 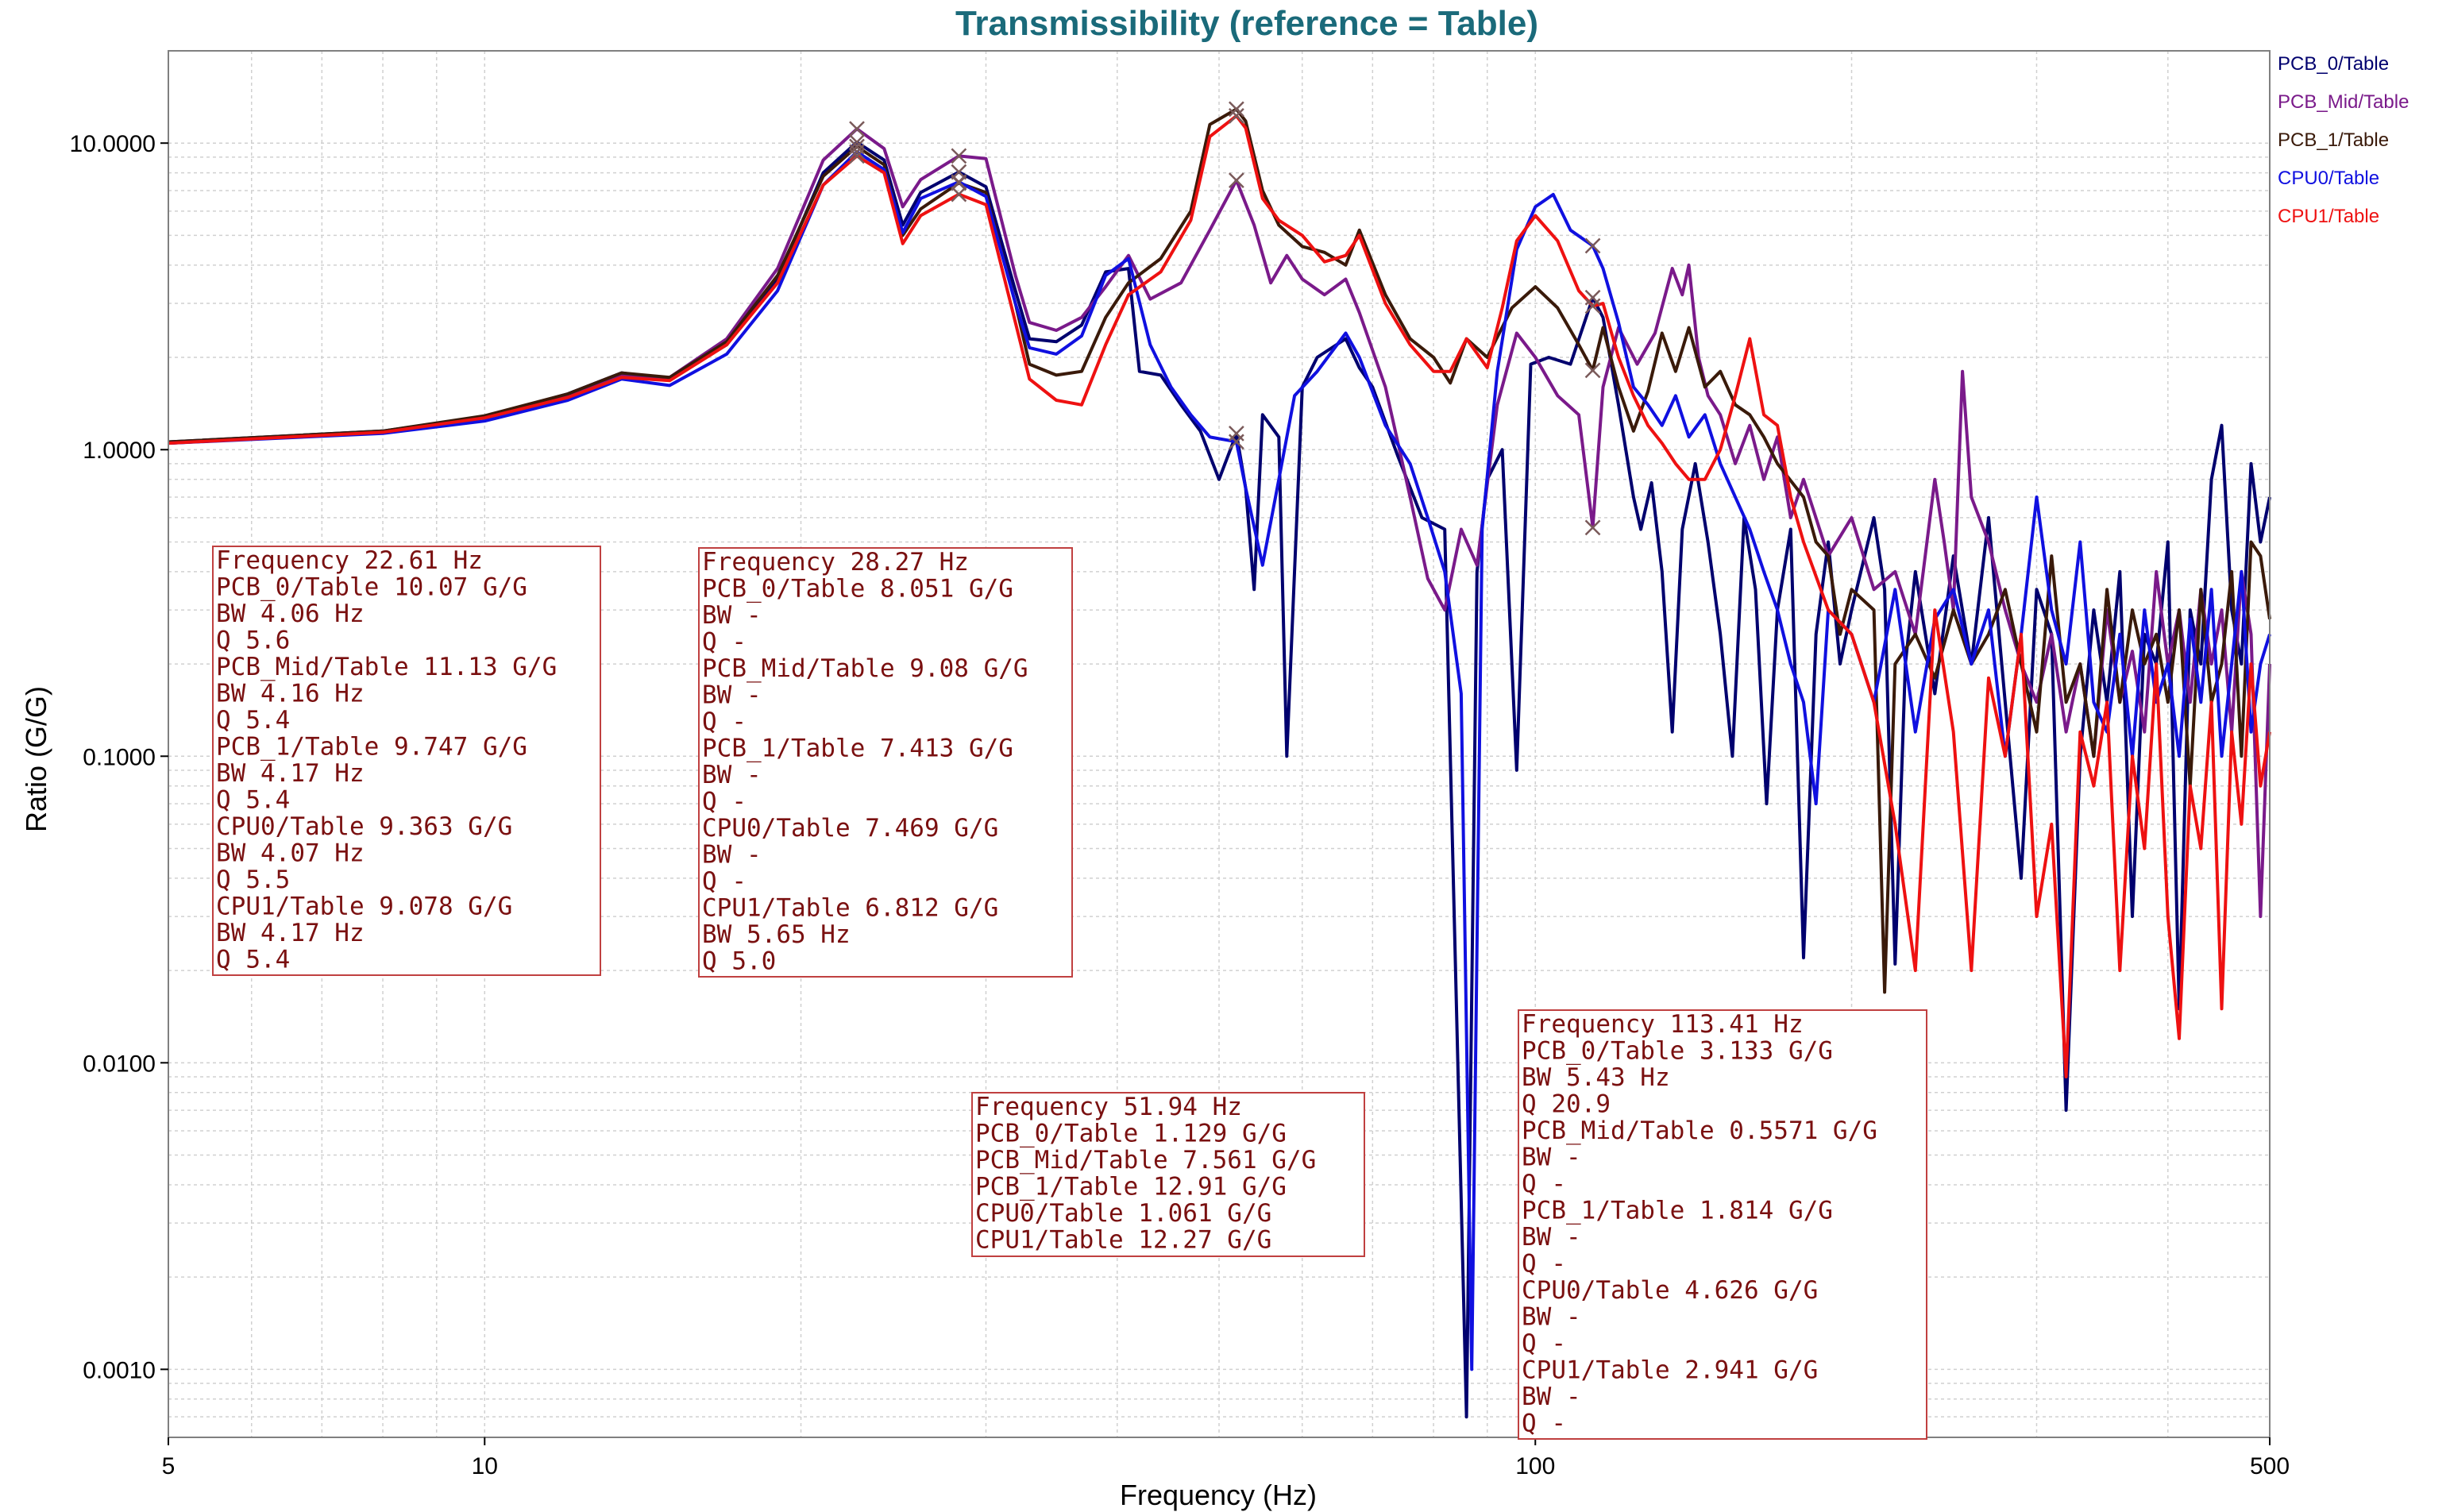 What do you see at coordinates (1699, 1131) in the screenshot?
I see `annotation-line: PCB_Mid/Table 0.5571 G/G` at bounding box center [1699, 1131].